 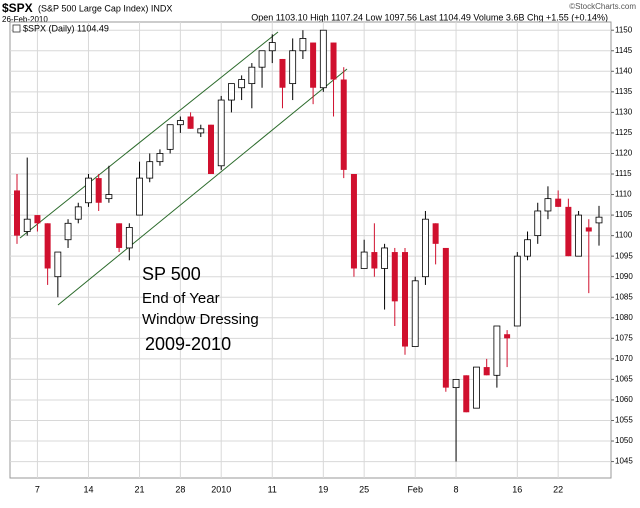 I want to click on x-tick-label: 19, so click(x=323, y=489).